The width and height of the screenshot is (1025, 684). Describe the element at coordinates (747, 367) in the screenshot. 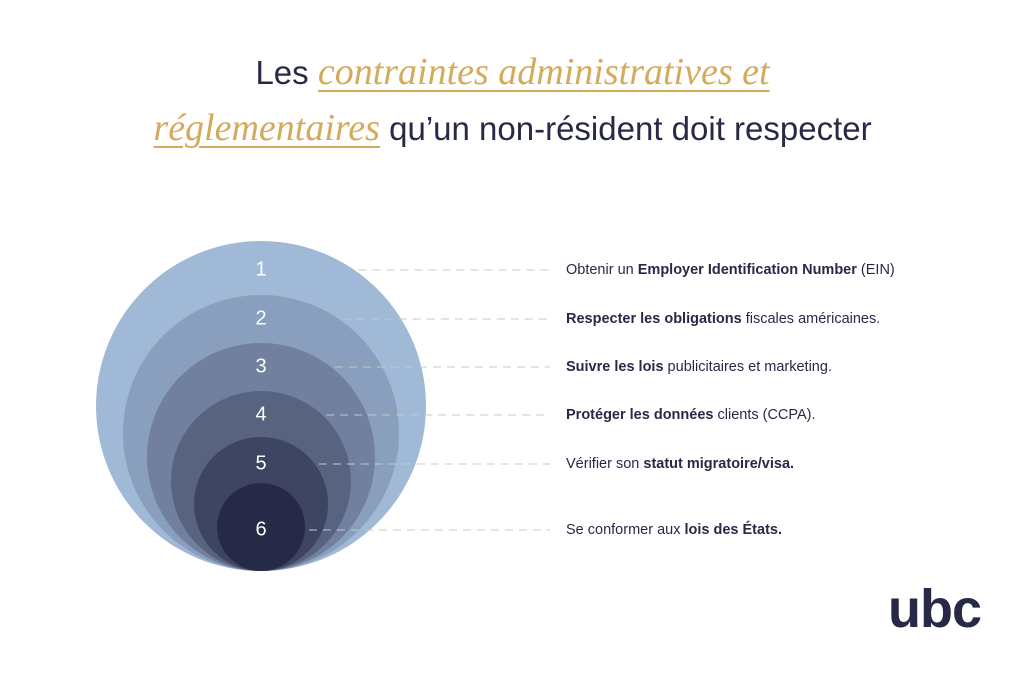

I see `text: publicitaires et marketing.` at that location.